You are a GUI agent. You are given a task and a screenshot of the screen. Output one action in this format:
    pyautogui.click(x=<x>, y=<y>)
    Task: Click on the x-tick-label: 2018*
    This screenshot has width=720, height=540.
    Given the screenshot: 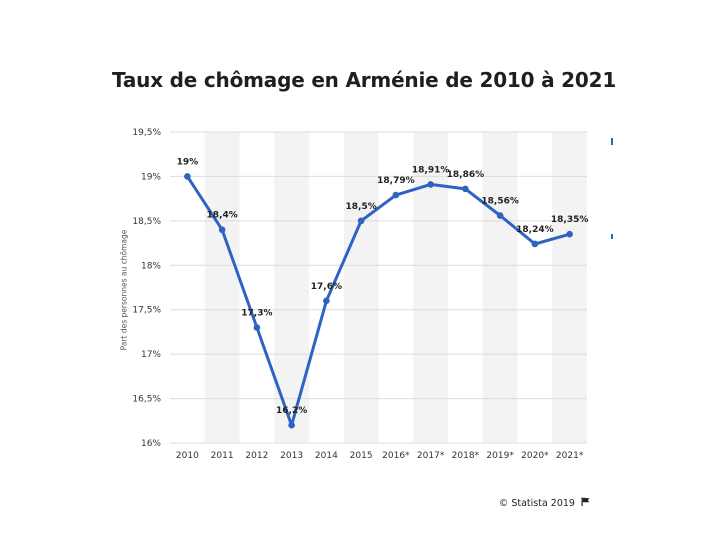 What is the action you would take?
    pyautogui.click(x=466, y=456)
    